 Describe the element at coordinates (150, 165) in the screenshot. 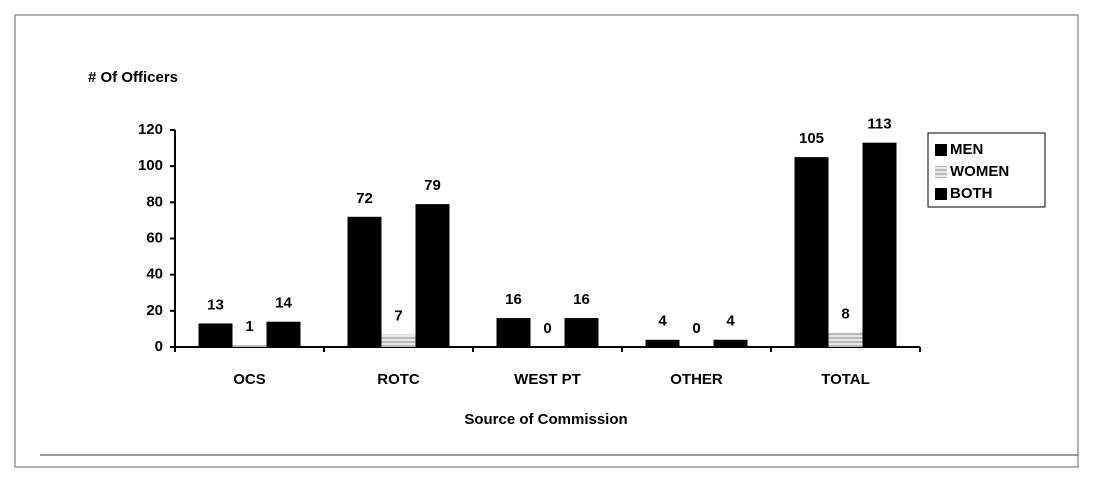

I see `y-tick-label: 100` at that location.